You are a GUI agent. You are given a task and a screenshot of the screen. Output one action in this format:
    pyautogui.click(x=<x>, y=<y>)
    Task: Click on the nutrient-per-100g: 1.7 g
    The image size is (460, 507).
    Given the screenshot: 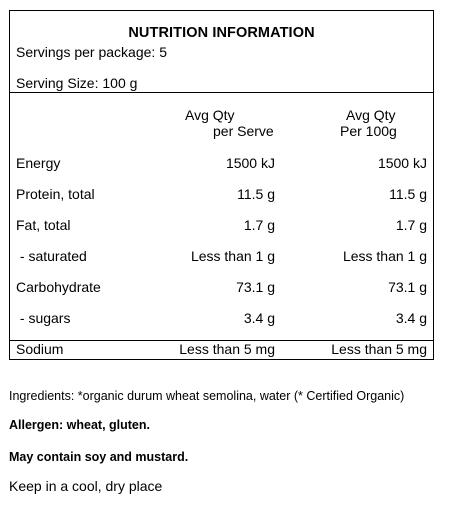 What is the action you would take?
    pyautogui.click(x=411, y=225)
    